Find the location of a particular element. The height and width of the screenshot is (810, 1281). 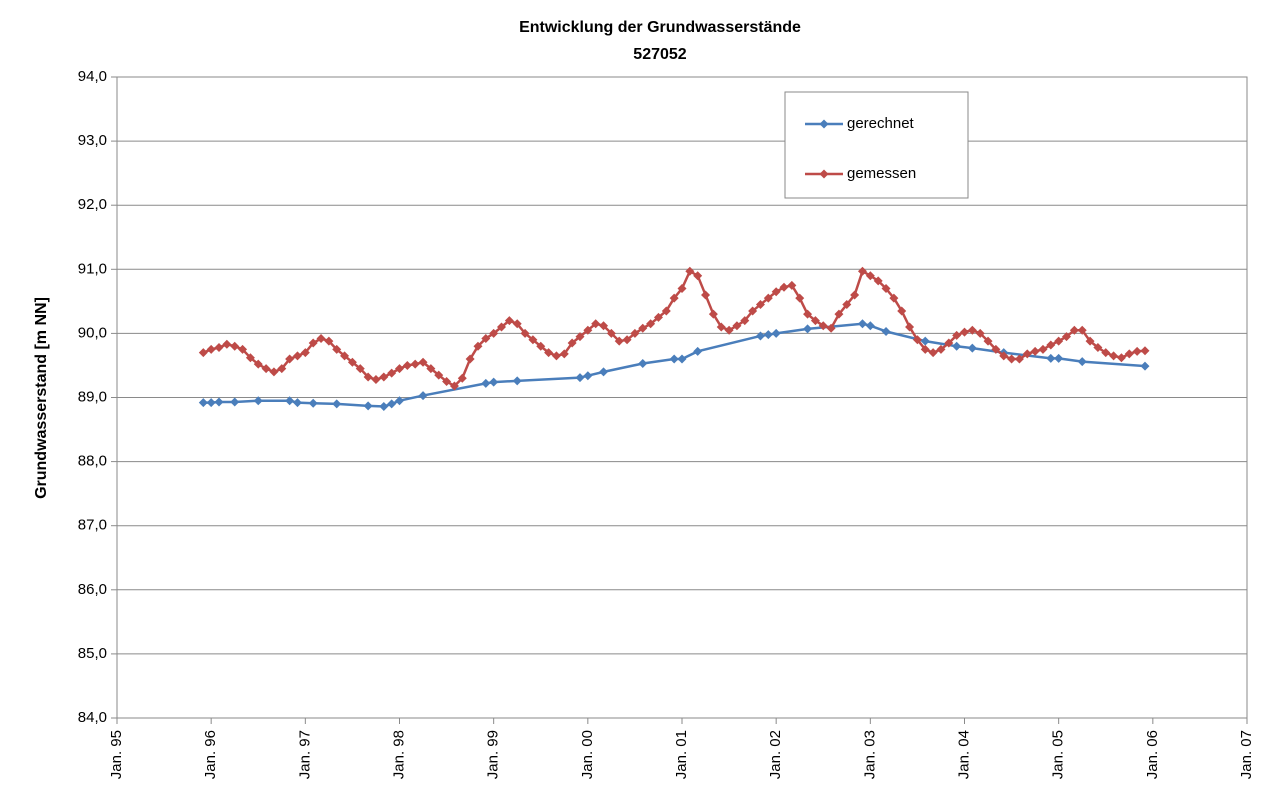

y-tick-label: 88,0 is located at coordinates (92, 461).